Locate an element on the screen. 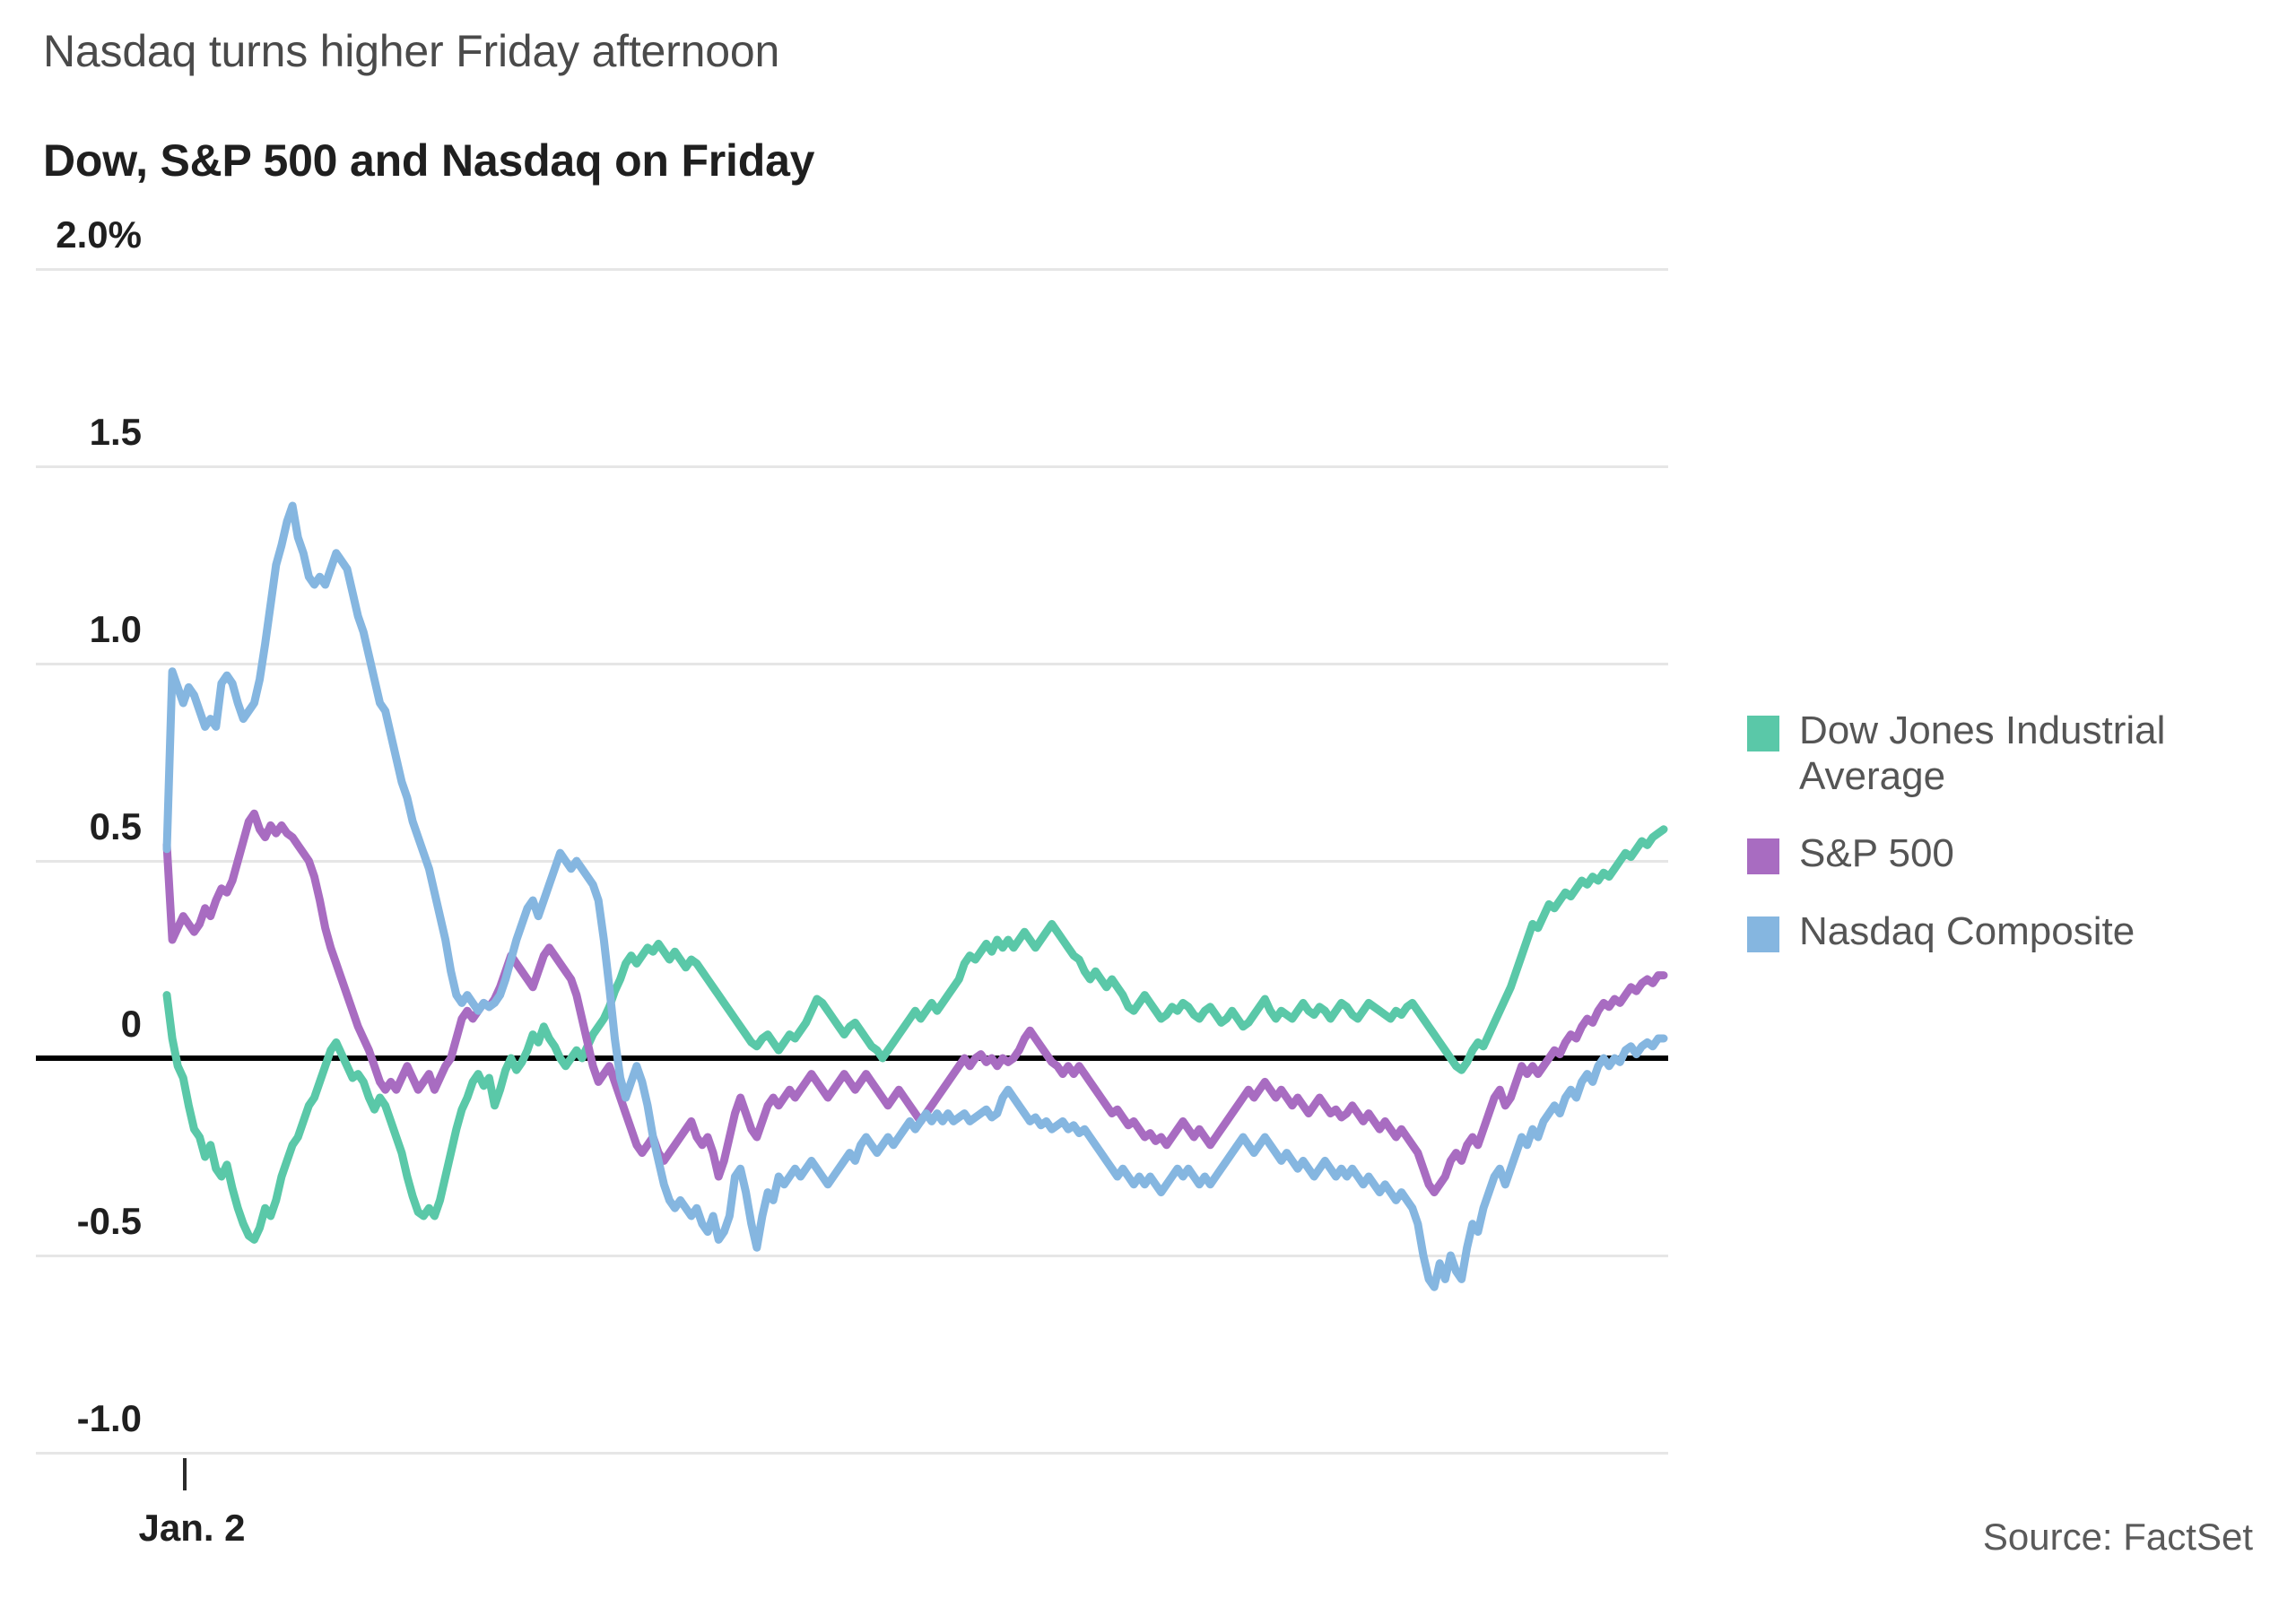  y-axis-tick-label: -0.5 is located at coordinates (109, 1221).